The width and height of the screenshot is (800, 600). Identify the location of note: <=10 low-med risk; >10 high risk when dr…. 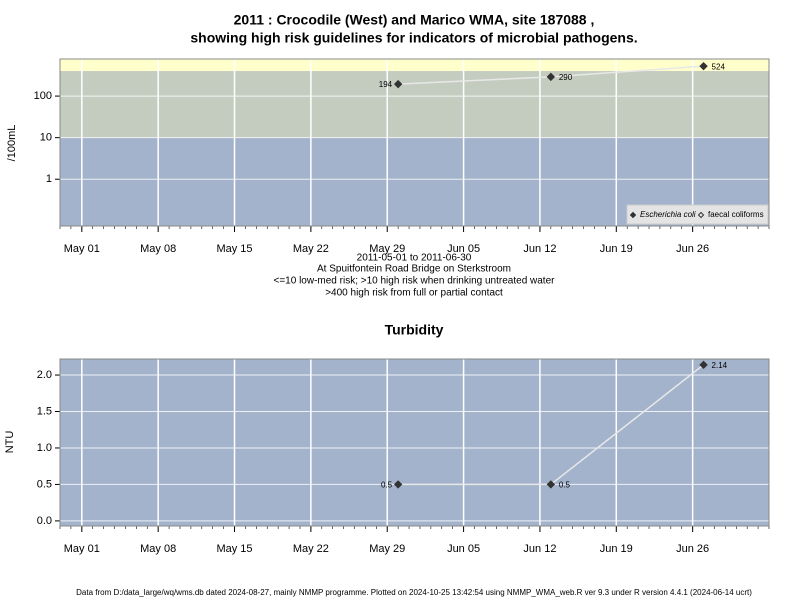
(415, 281).